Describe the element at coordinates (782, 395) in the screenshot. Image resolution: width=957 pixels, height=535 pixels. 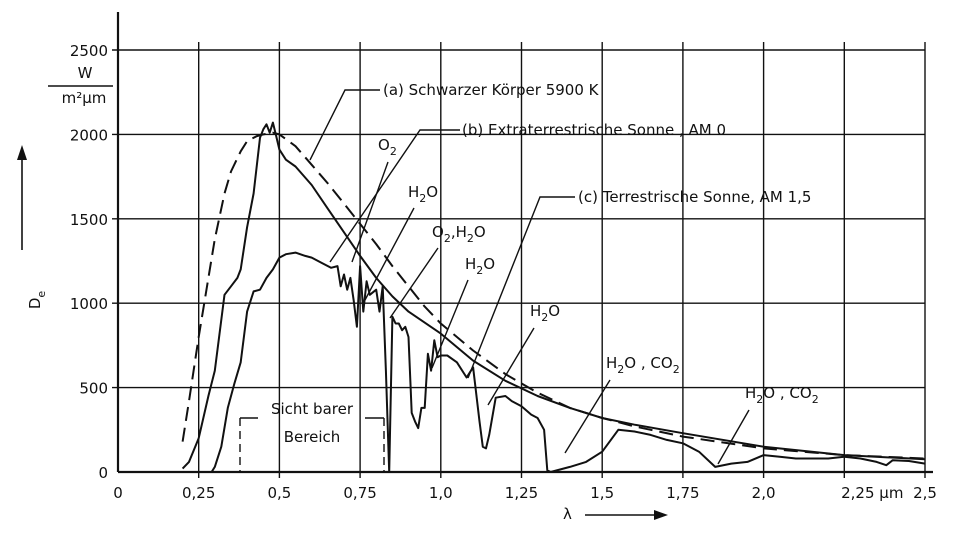
I see `annotation-h2o-co2-2: H2O , CO2` at that location.